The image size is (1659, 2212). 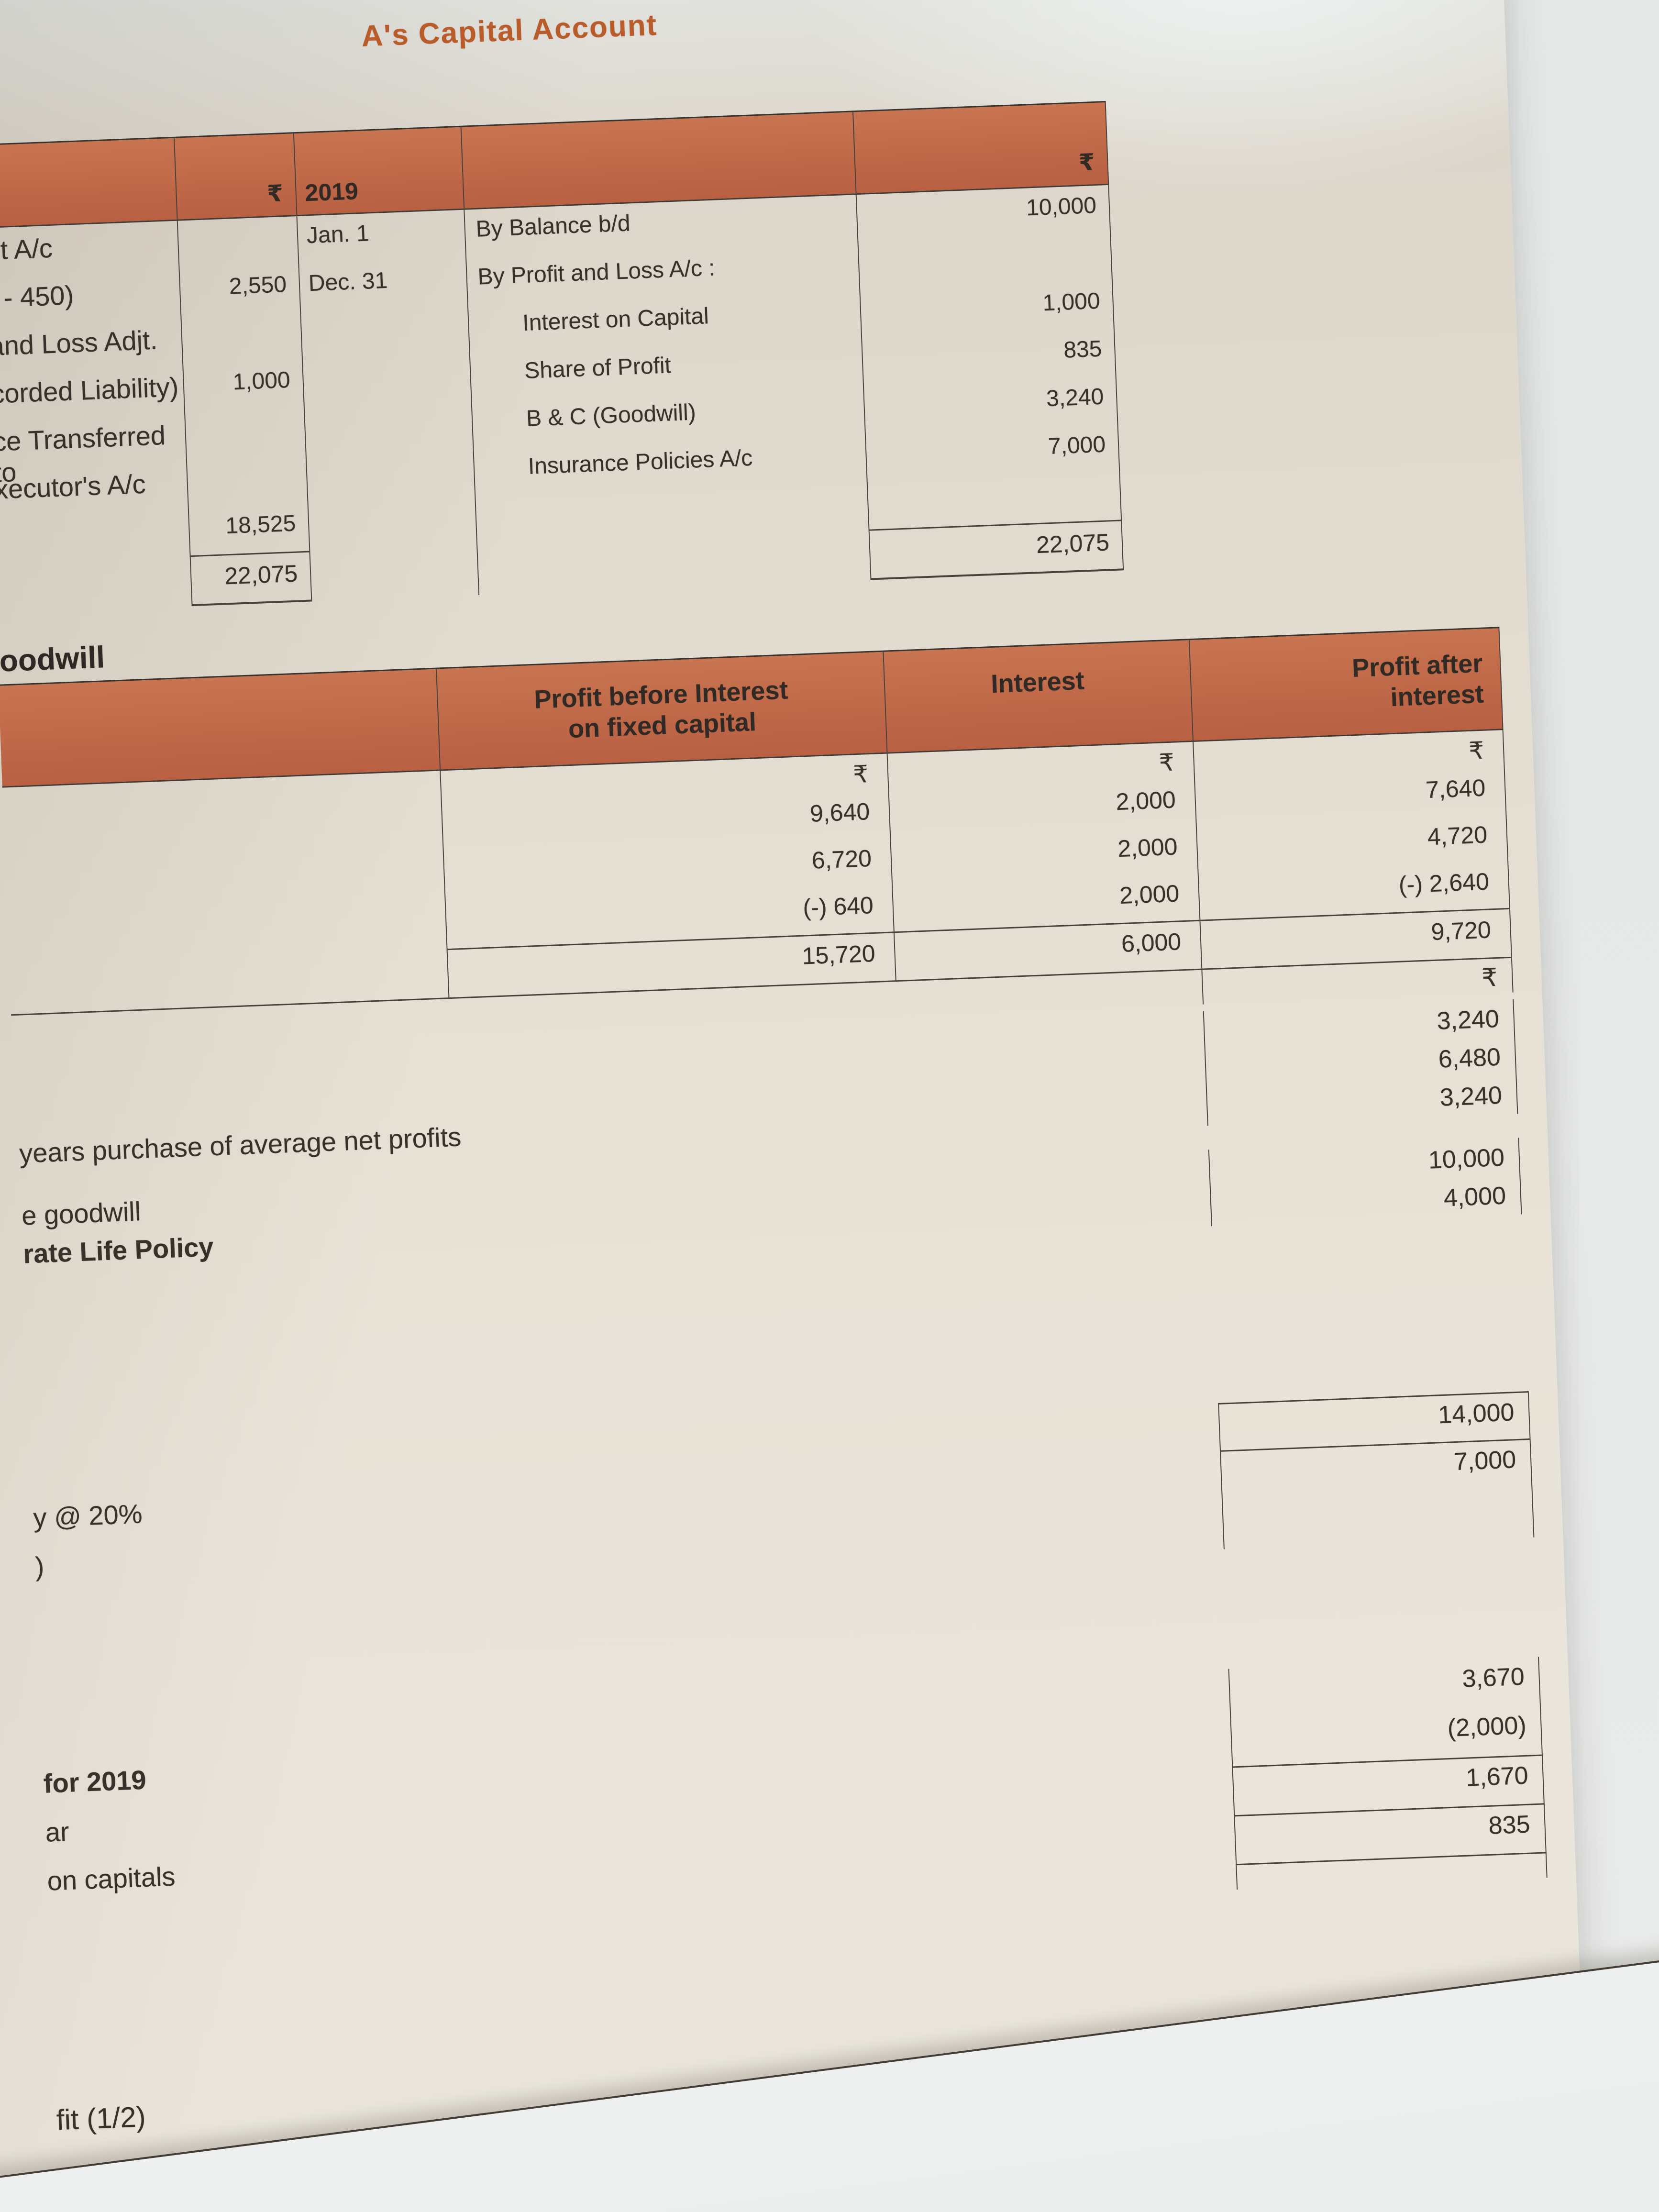 I want to click on header-interest: Interest, so click(x=1038, y=696).